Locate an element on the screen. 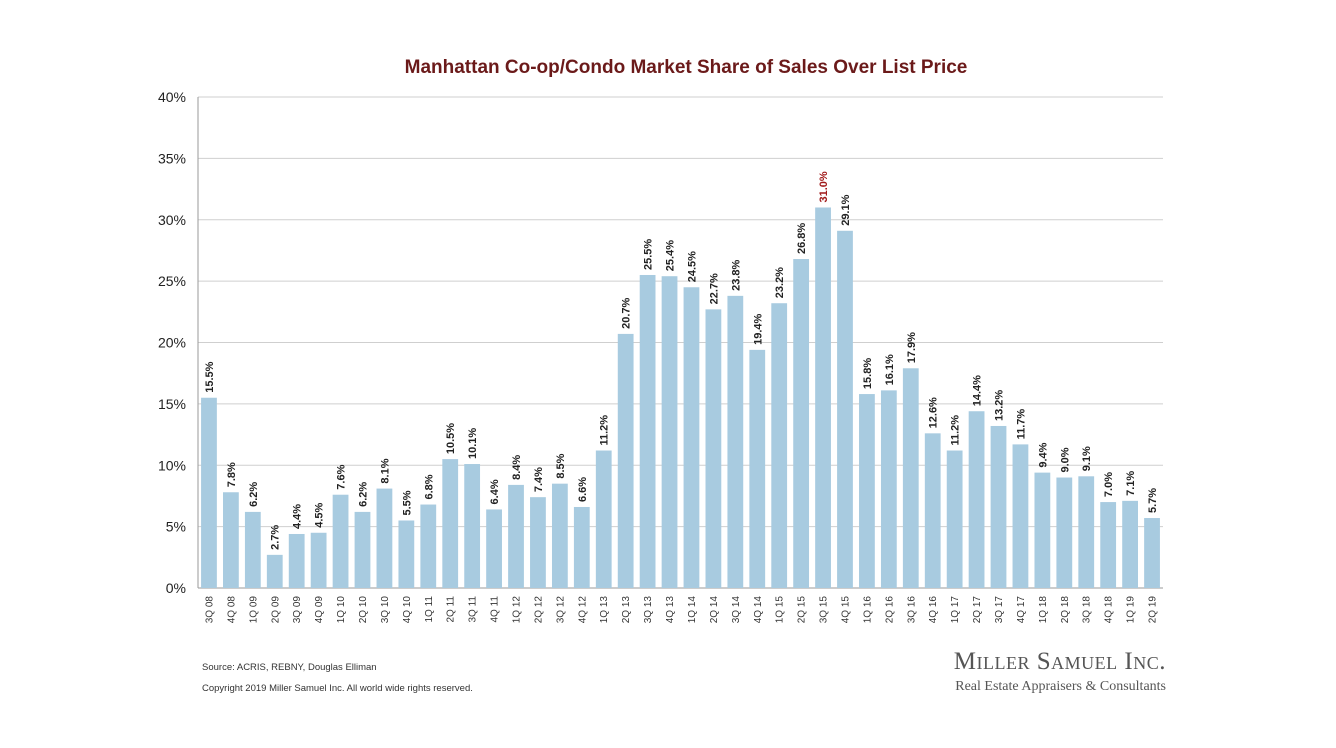 The image size is (1336, 748). data-label: 7.1% is located at coordinates (1131, 483).